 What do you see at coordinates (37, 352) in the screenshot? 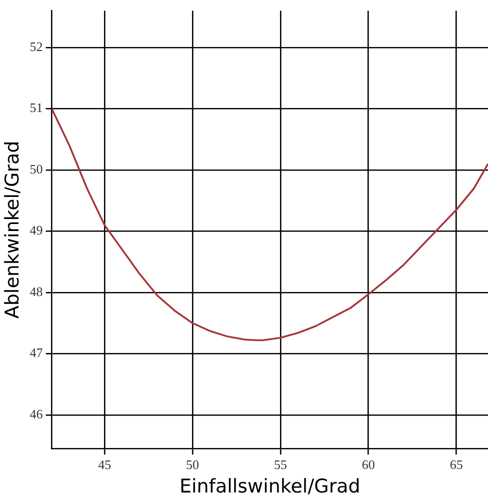
I see `y-tick-label: 47` at bounding box center [37, 352].